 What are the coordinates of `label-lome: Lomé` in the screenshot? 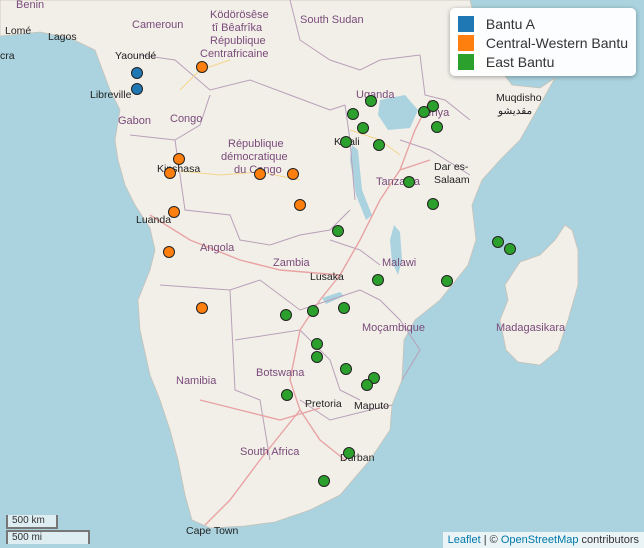 It's located at (18, 31).